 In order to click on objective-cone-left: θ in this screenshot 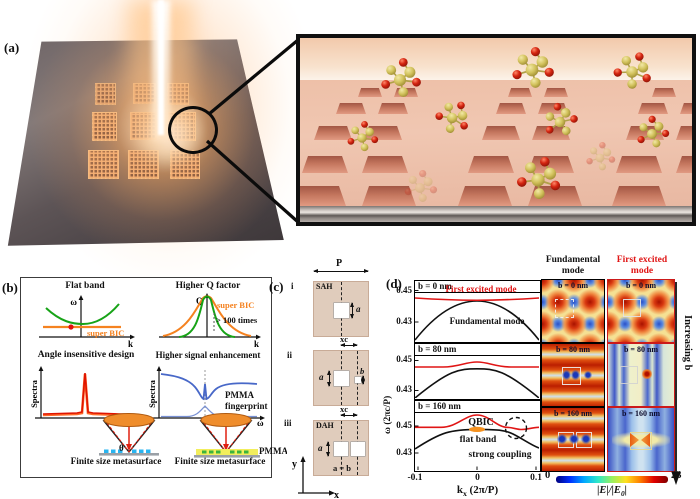, I will do `click(129, 434)`.